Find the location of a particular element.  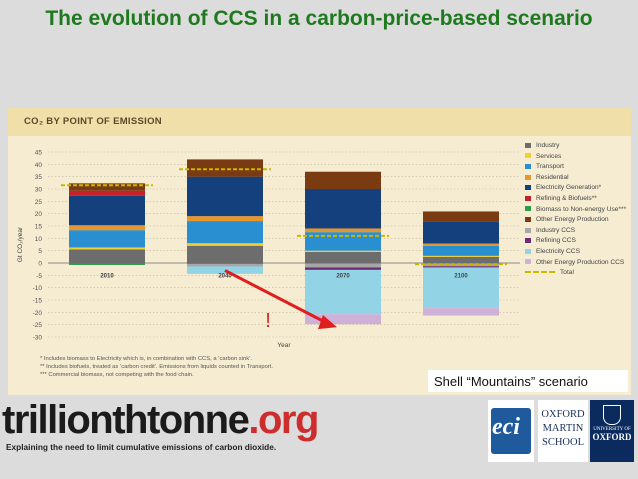

x-tick-label: 2010 is located at coordinates (107, 276).